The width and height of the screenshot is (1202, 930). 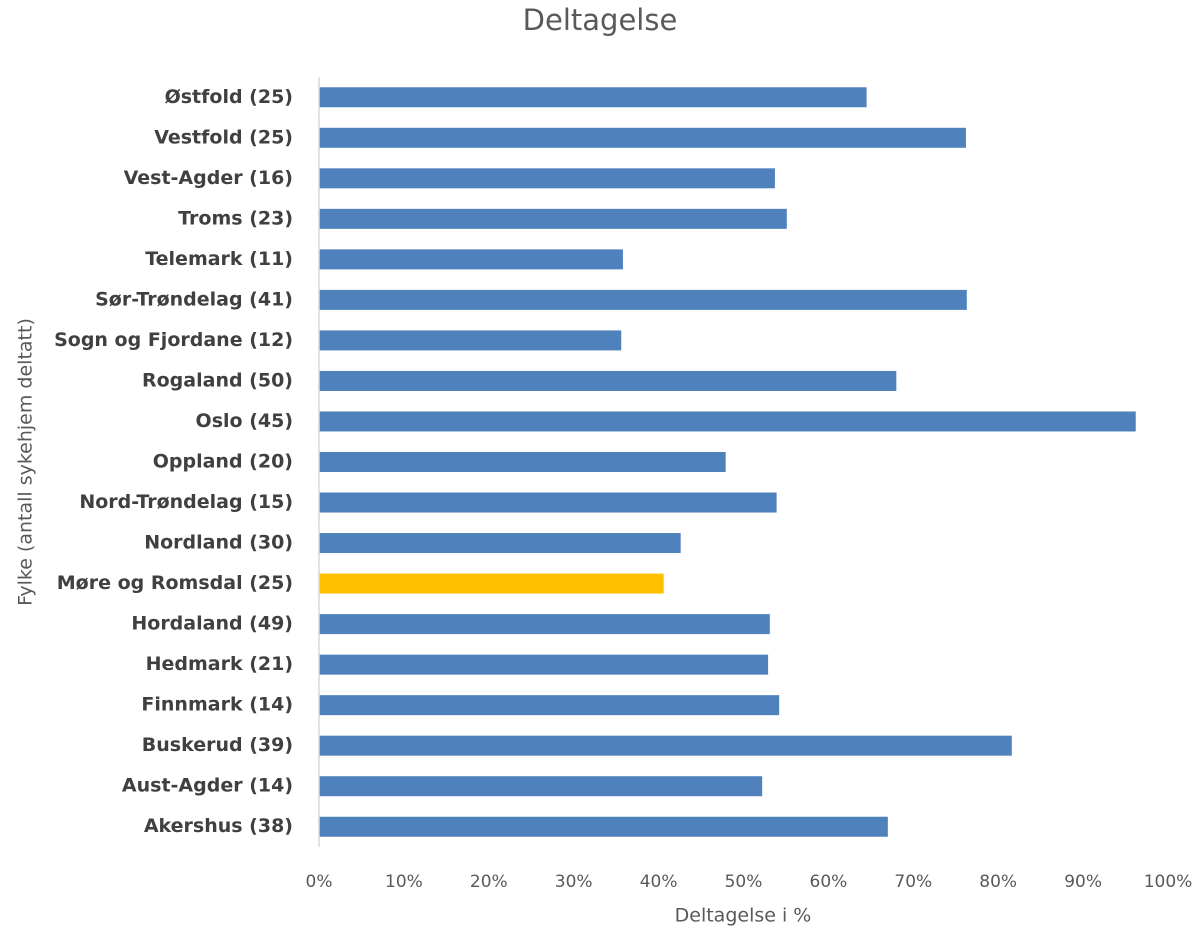 What do you see at coordinates (217, 745) in the screenshot?
I see `y-tick-label: Buskerud (39)` at bounding box center [217, 745].